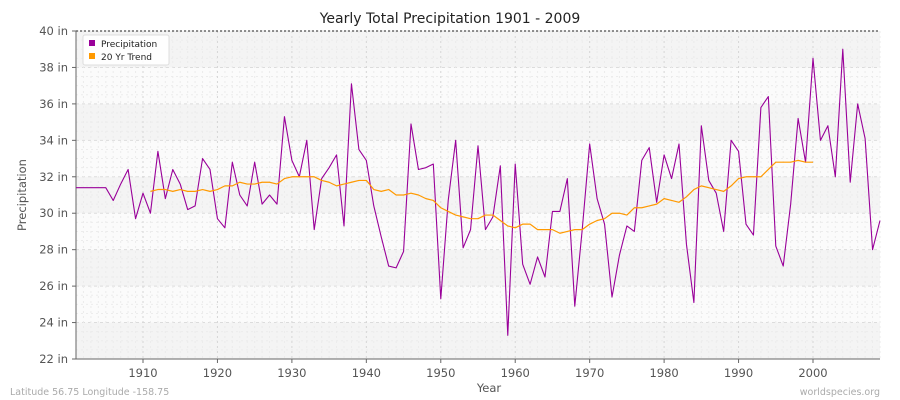 Image resolution: width=900 pixels, height=400 pixels. What do you see at coordinates (22, 195) in the screenshot?
I see `y-axis-label: Precipitation` at bounding box center [22, 195].